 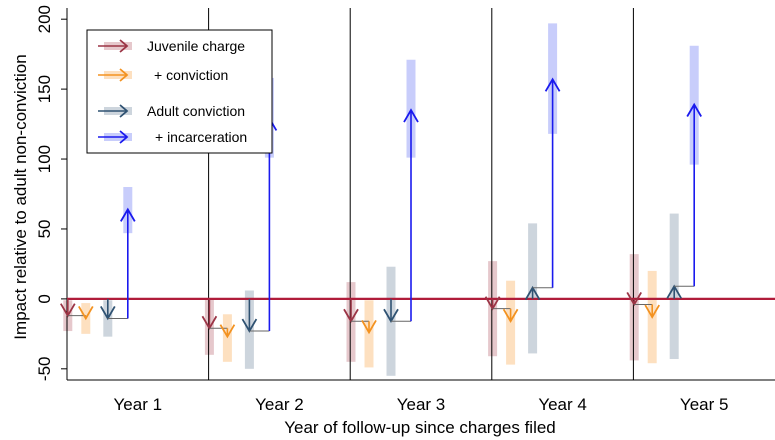 I want to click on y-tick-label: 0, so click(x=44, y=298).